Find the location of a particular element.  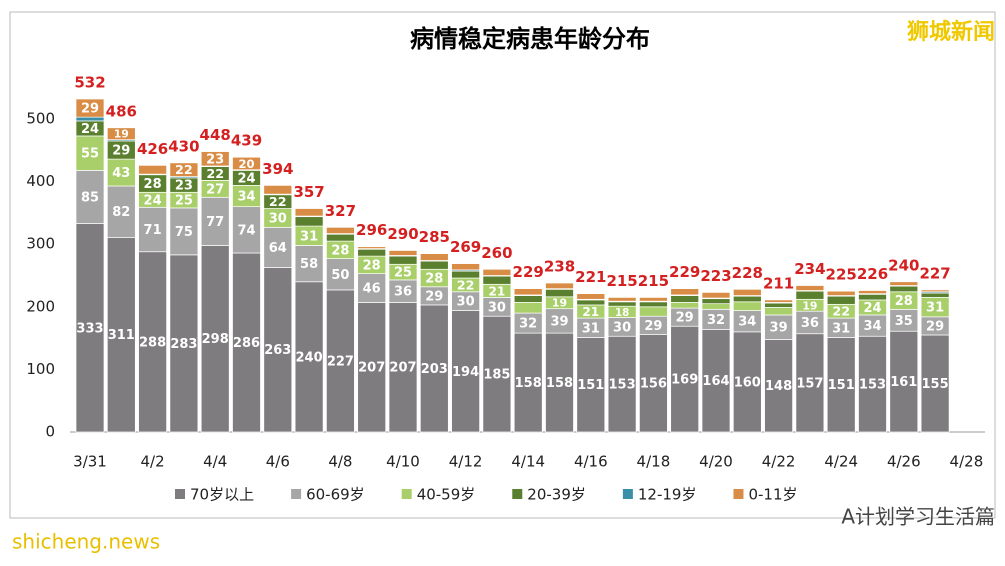

segment-label: 288 is located at coordinates (152, 342).